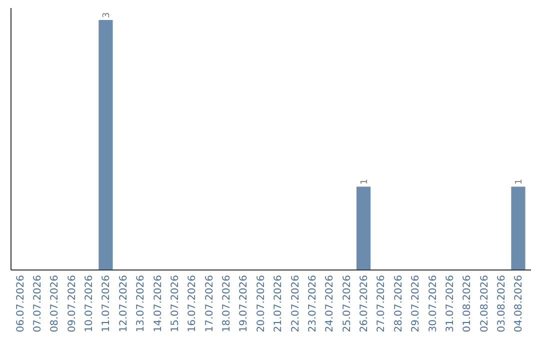  Describe the element at coordinates (107, 15) in the screenshot. I see `data-label: 3` at that location.